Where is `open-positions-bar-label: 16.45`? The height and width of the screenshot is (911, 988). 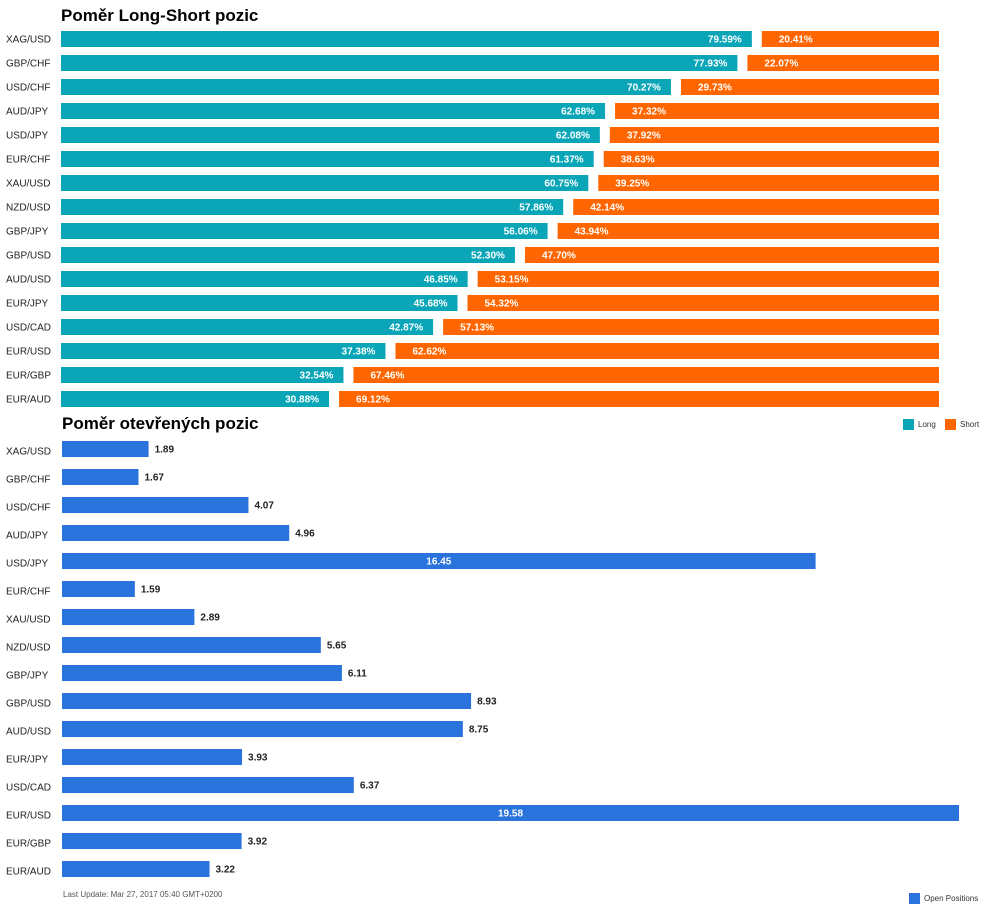
open-positions-bar-label: 16.45 is located at coordinates (438, 562).